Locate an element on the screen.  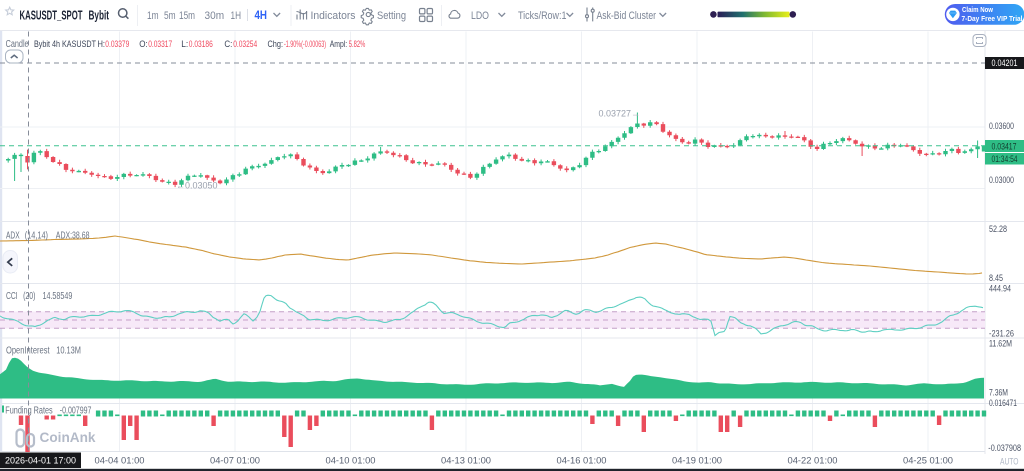
svg-text: 14.58549 is located at coordinates (58, 296).